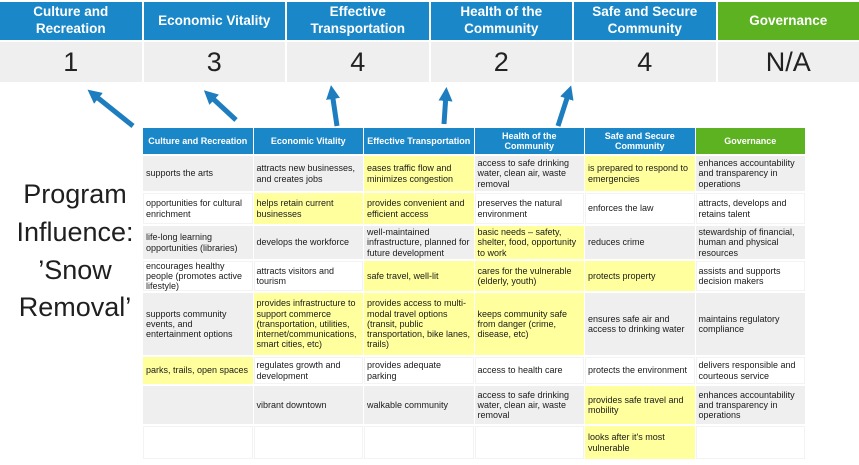 This screenshot has height=465, width=859. Describe the element at coordinates (75, 251) in the screenshot. I see `program-influence-label: Program Influence: ’Snow Removal’` at that location.